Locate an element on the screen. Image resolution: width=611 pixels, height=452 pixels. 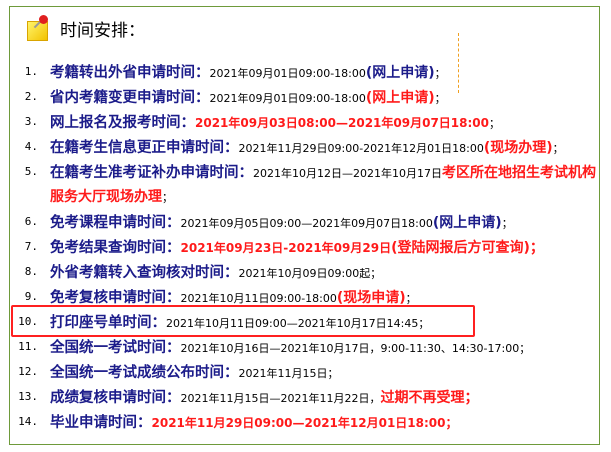
item-content: 外省考籍转入查询核对时间： 2021年10月09日09:00起； is located at coordinates (215, 271).